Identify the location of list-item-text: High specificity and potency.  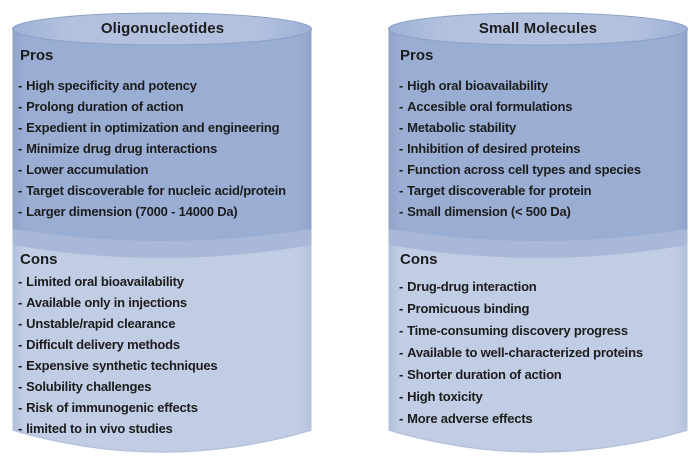
(111, 85).